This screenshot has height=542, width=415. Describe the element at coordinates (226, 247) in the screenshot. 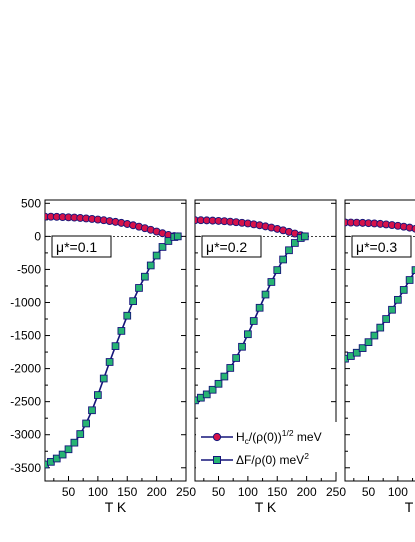

I see `annotation-label: μ*=0.2` at that location.